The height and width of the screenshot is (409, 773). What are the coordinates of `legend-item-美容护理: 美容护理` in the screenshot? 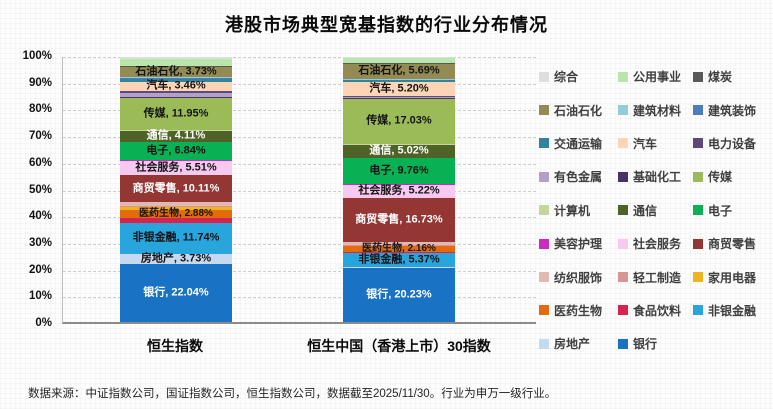 It's located at (578, 243).